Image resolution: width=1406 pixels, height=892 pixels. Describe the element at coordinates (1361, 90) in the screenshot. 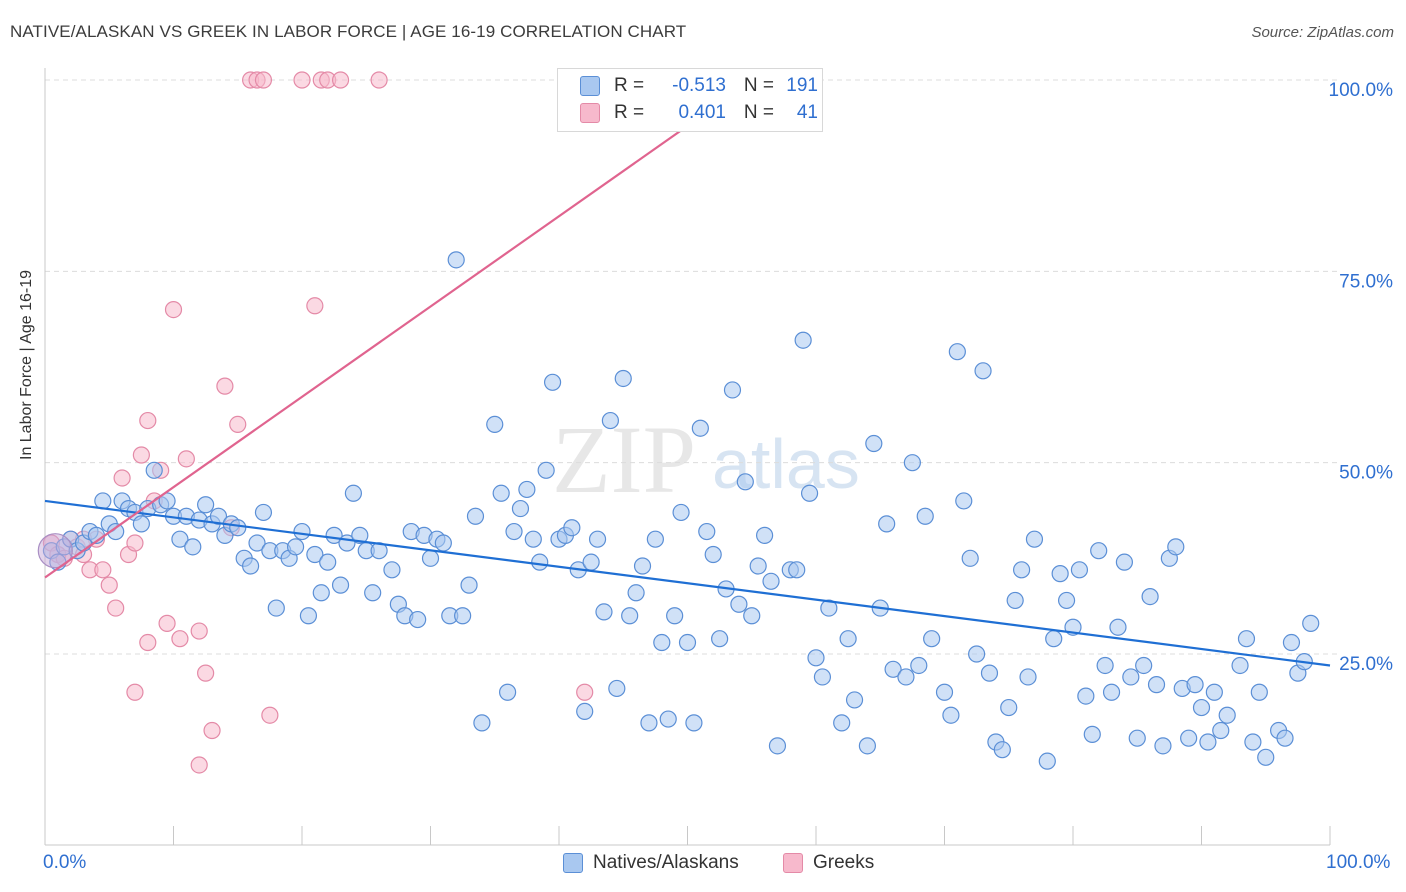

I see `y-tick-label-100: 100.0%` at that location.